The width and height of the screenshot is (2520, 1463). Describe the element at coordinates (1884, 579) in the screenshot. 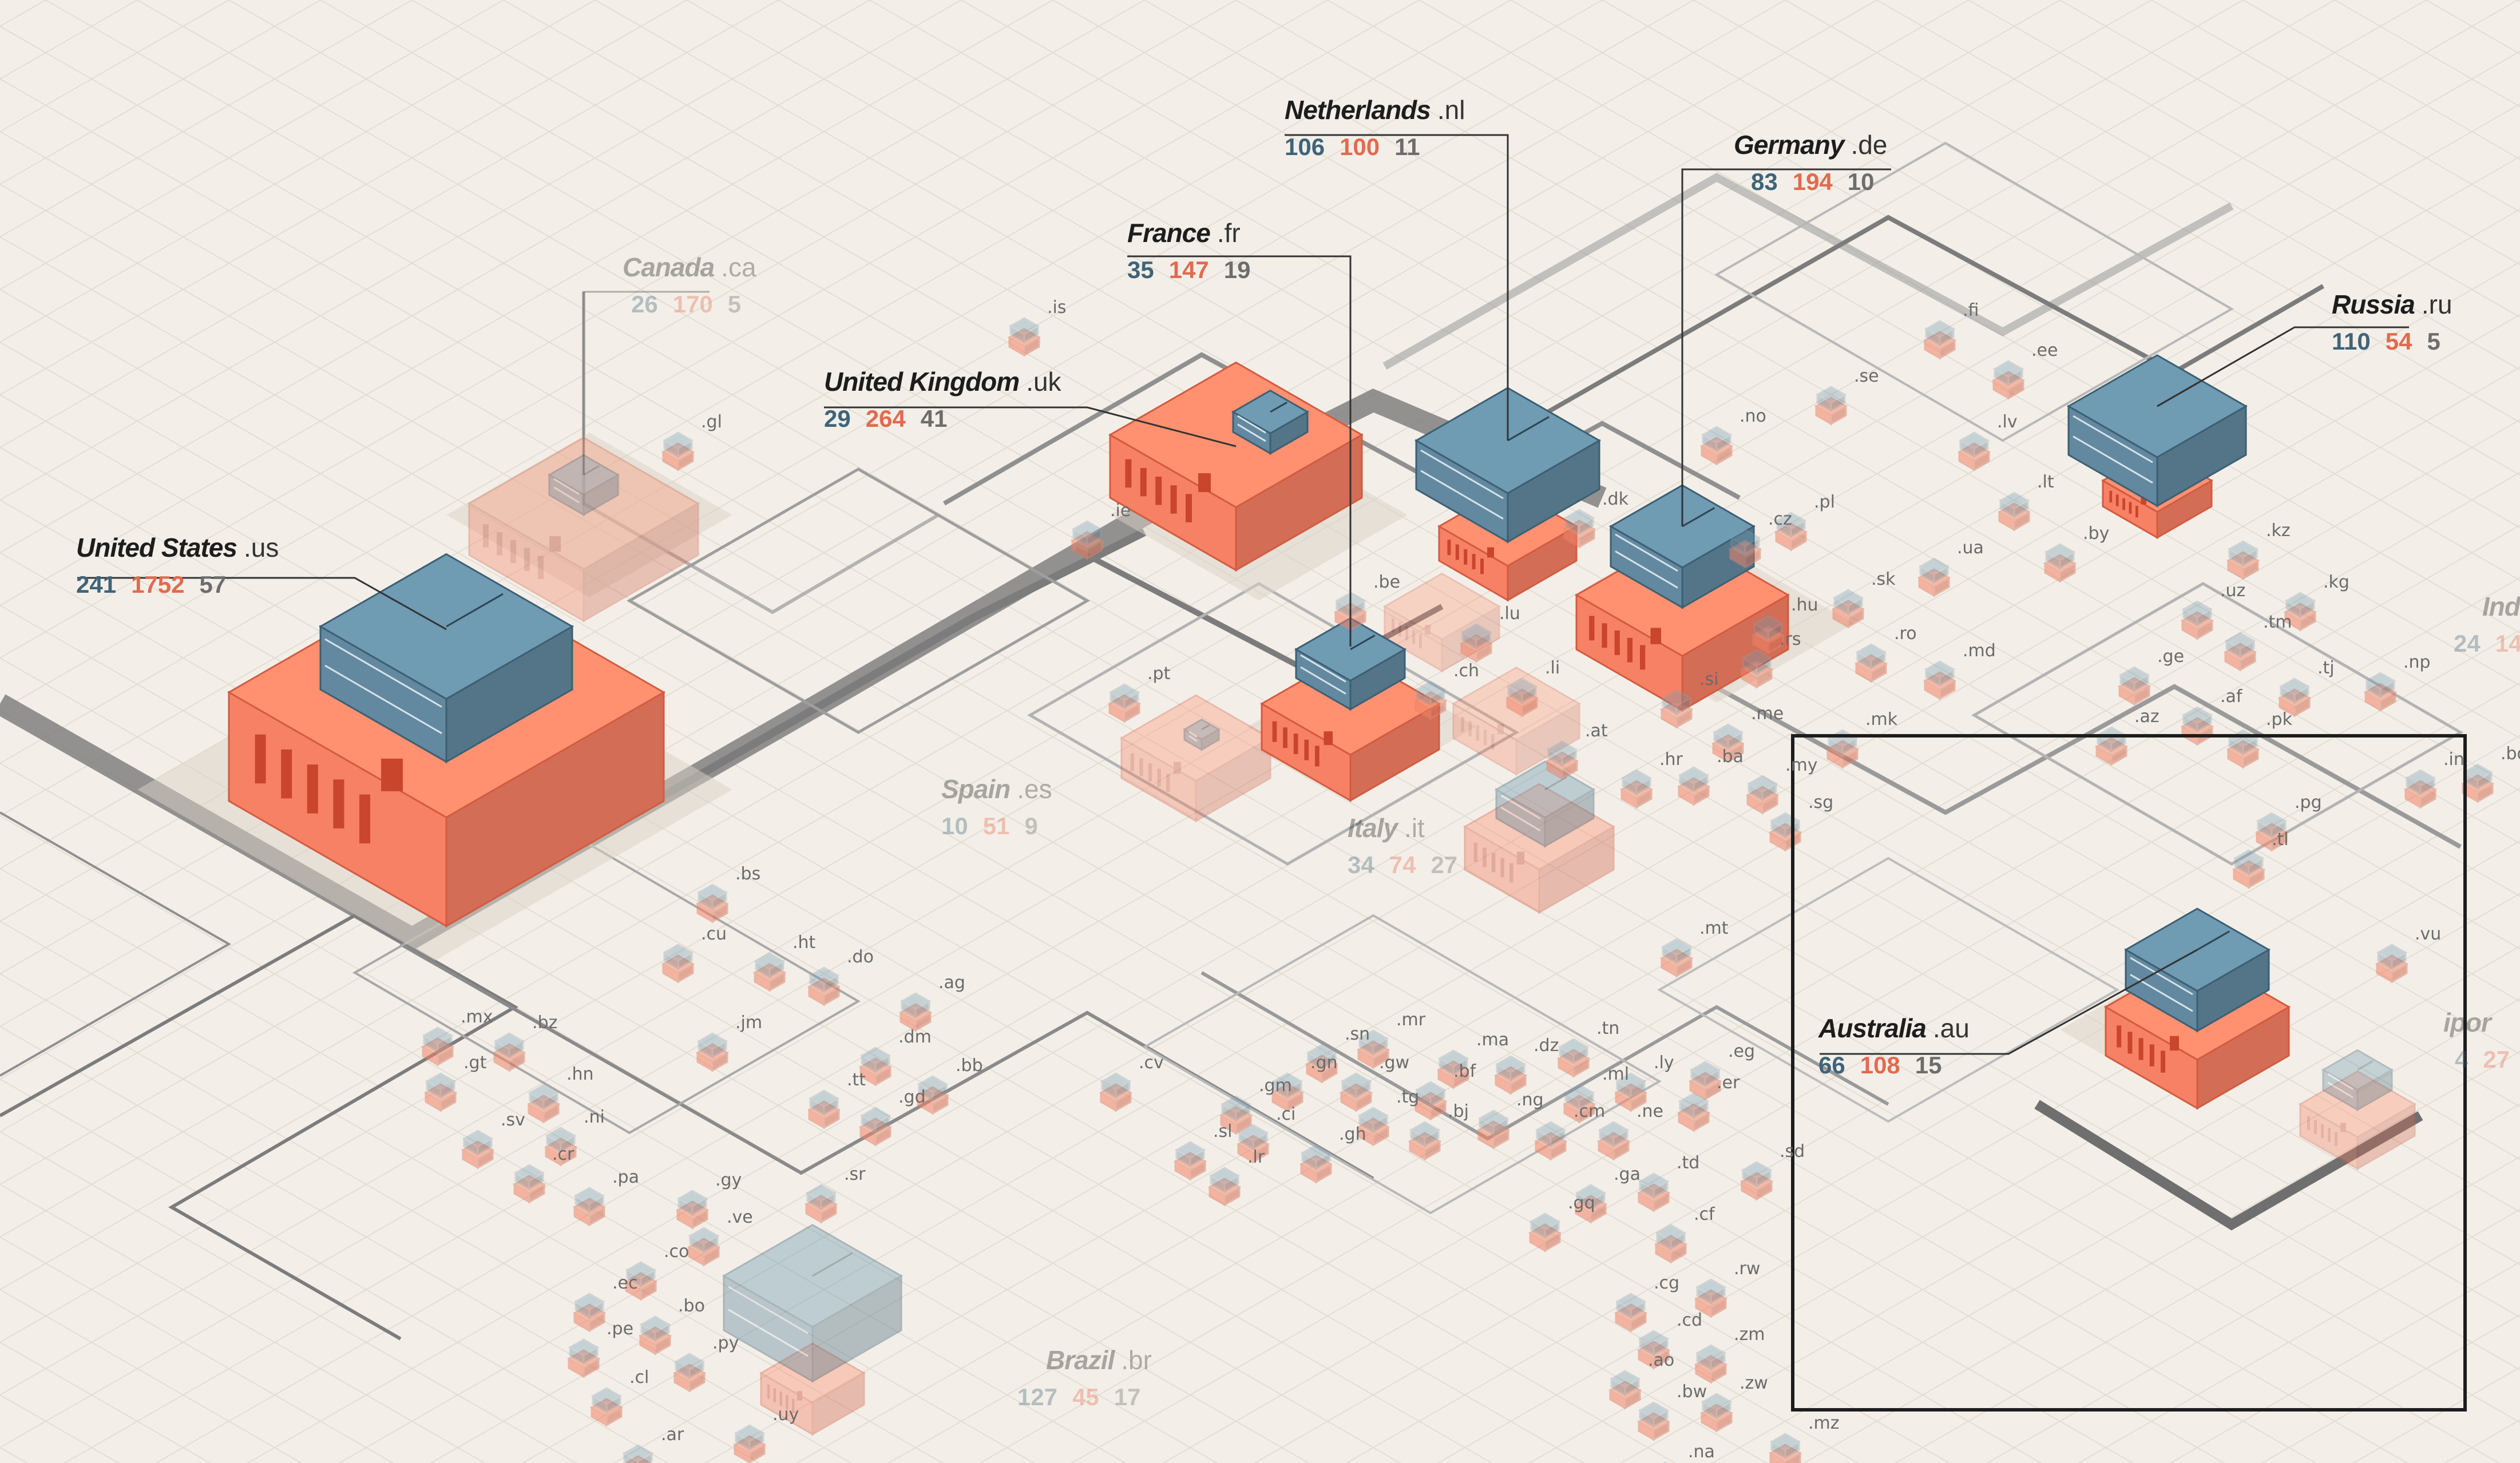

I see `tld-label: .sk` at that location.